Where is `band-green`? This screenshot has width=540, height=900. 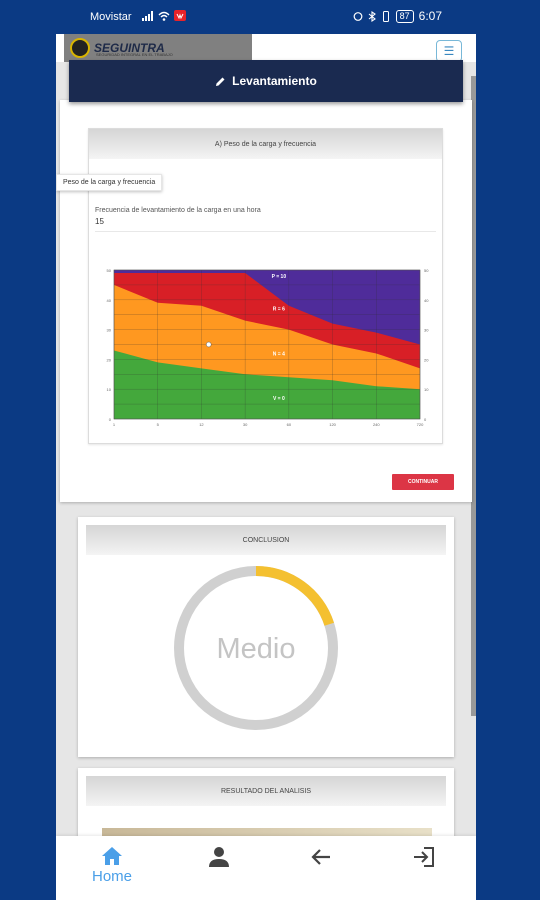
band-green is located at coordinates (267, 384).